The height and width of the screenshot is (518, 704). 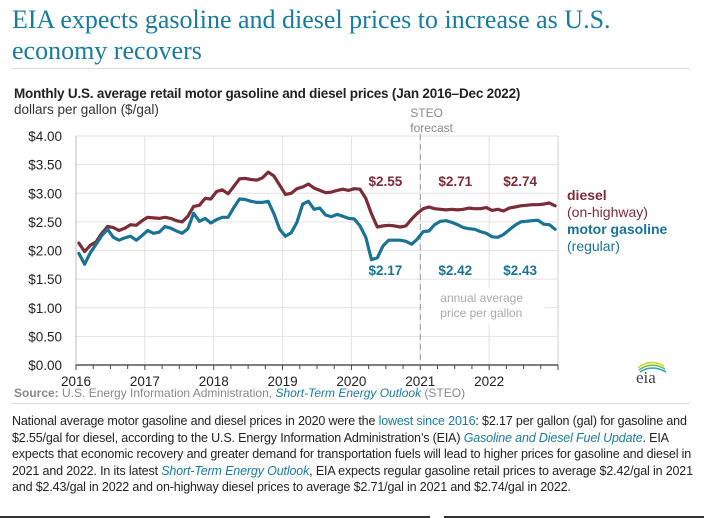 I want to click on steo-link: Short-Term Energy Outlook, so click(x=235, y=470).